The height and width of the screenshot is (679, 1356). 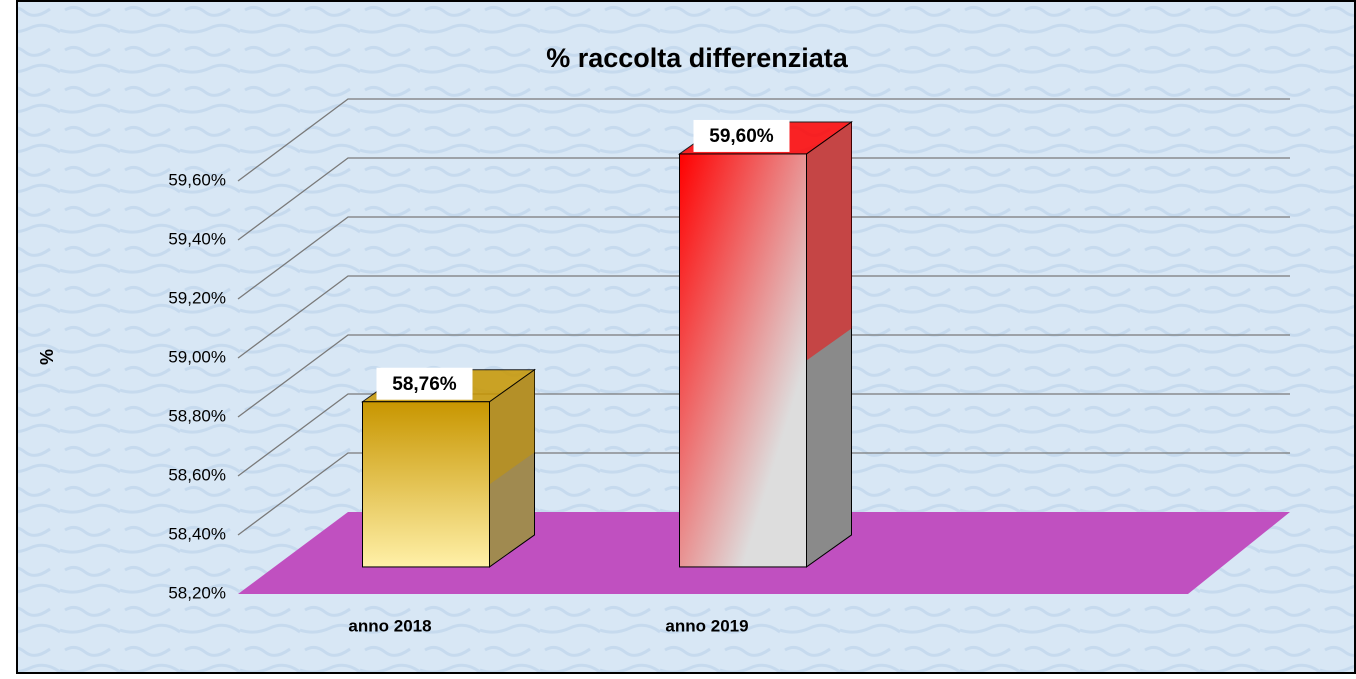 I want to click on data-label: 58,76%, so click(x=424, y=384).